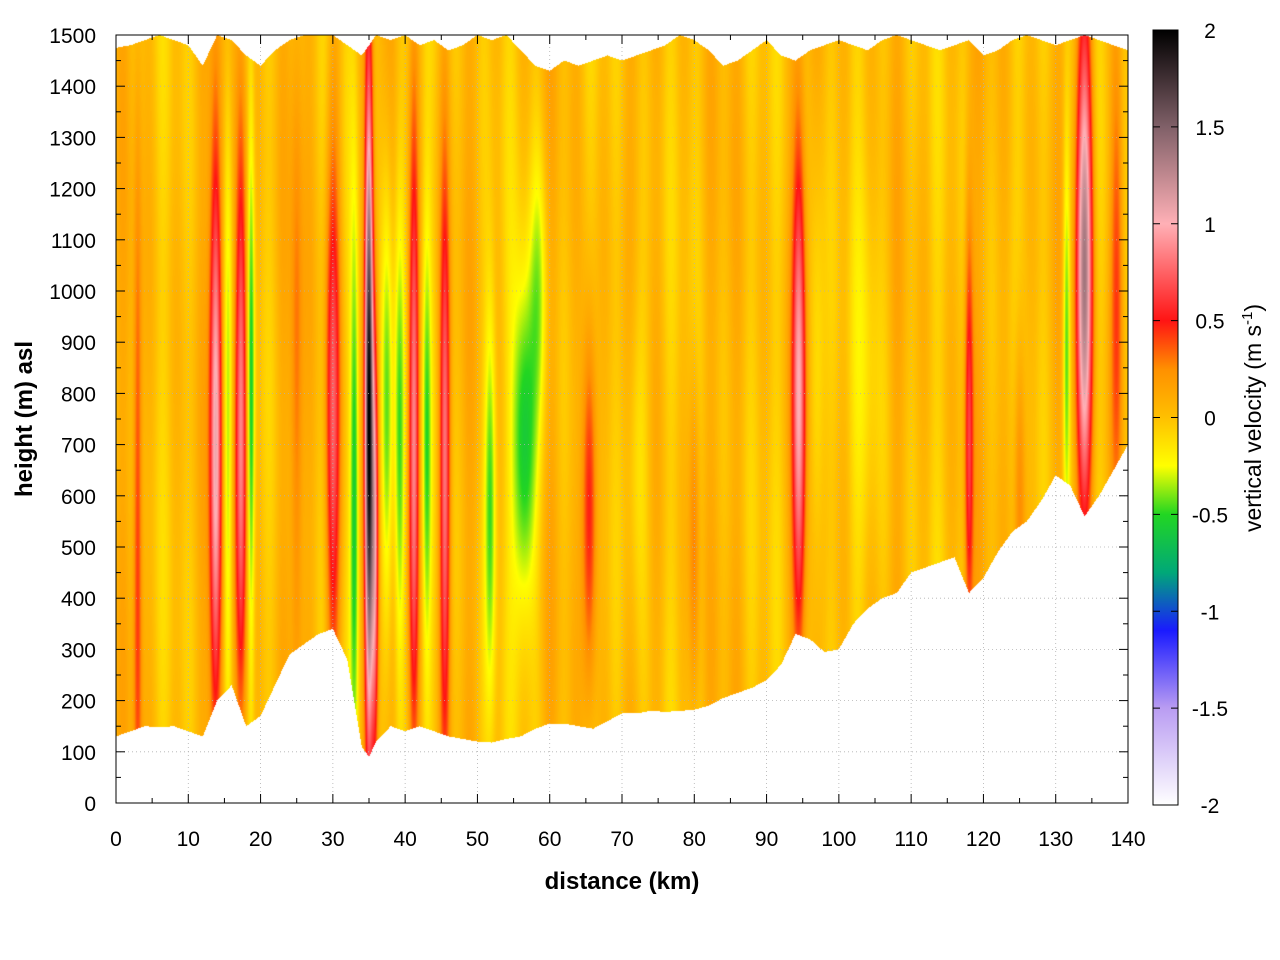  I want to click on colorbar-tick-label: -1, so click(1210, 612).